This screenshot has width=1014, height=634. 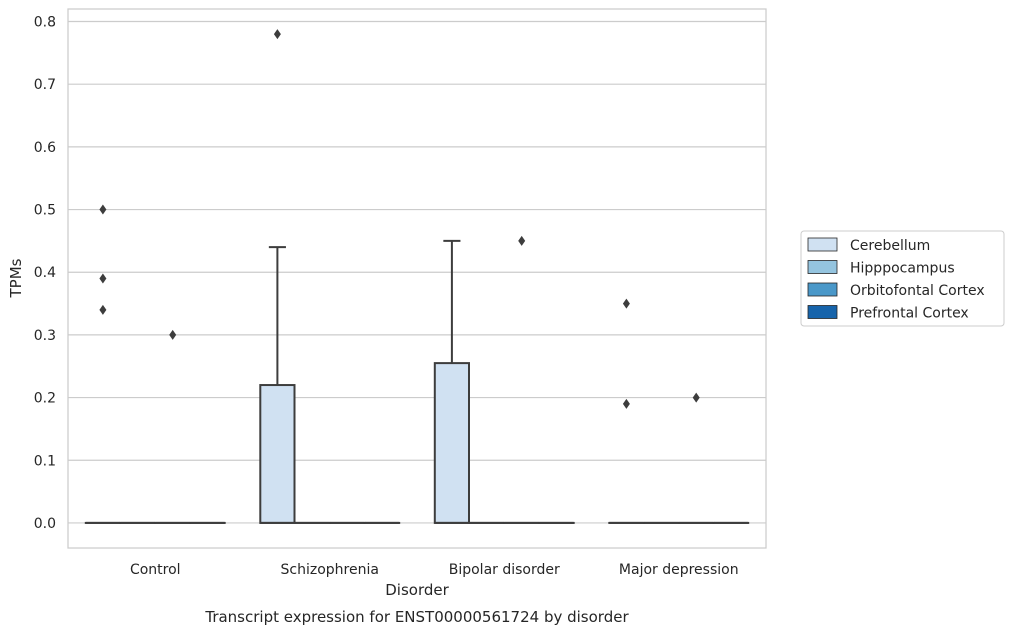 I want to click on y-tick-label: 0.6, so click(x=45, y=148).